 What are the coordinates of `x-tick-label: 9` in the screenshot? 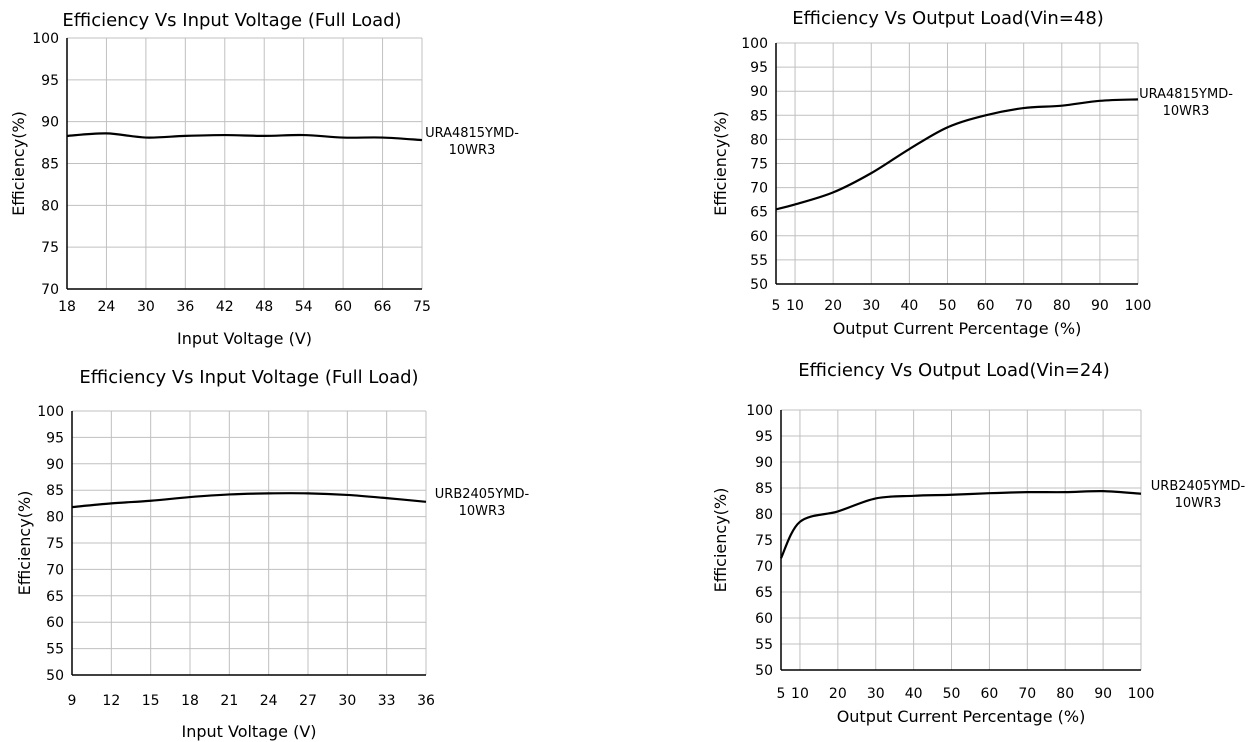 It's located at (72, 701).